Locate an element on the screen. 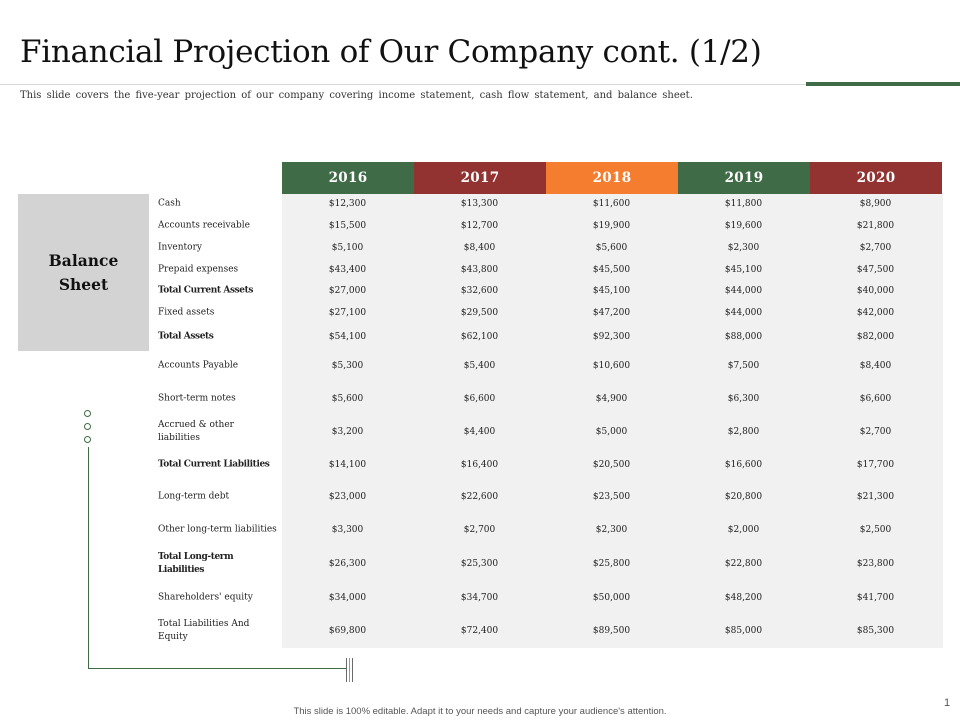 The image size is (960, 720). page-number: 1 is located at coordinates (947, 703).